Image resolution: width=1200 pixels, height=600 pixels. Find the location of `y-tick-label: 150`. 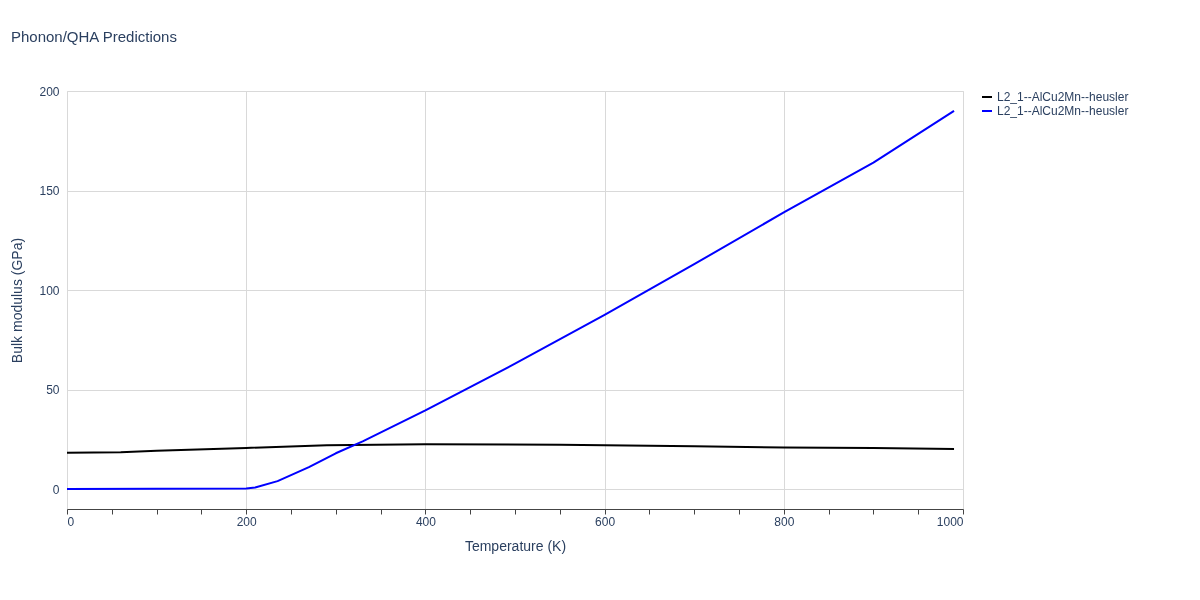

y-tick-label: 150 is located at coordinates (49, 191).